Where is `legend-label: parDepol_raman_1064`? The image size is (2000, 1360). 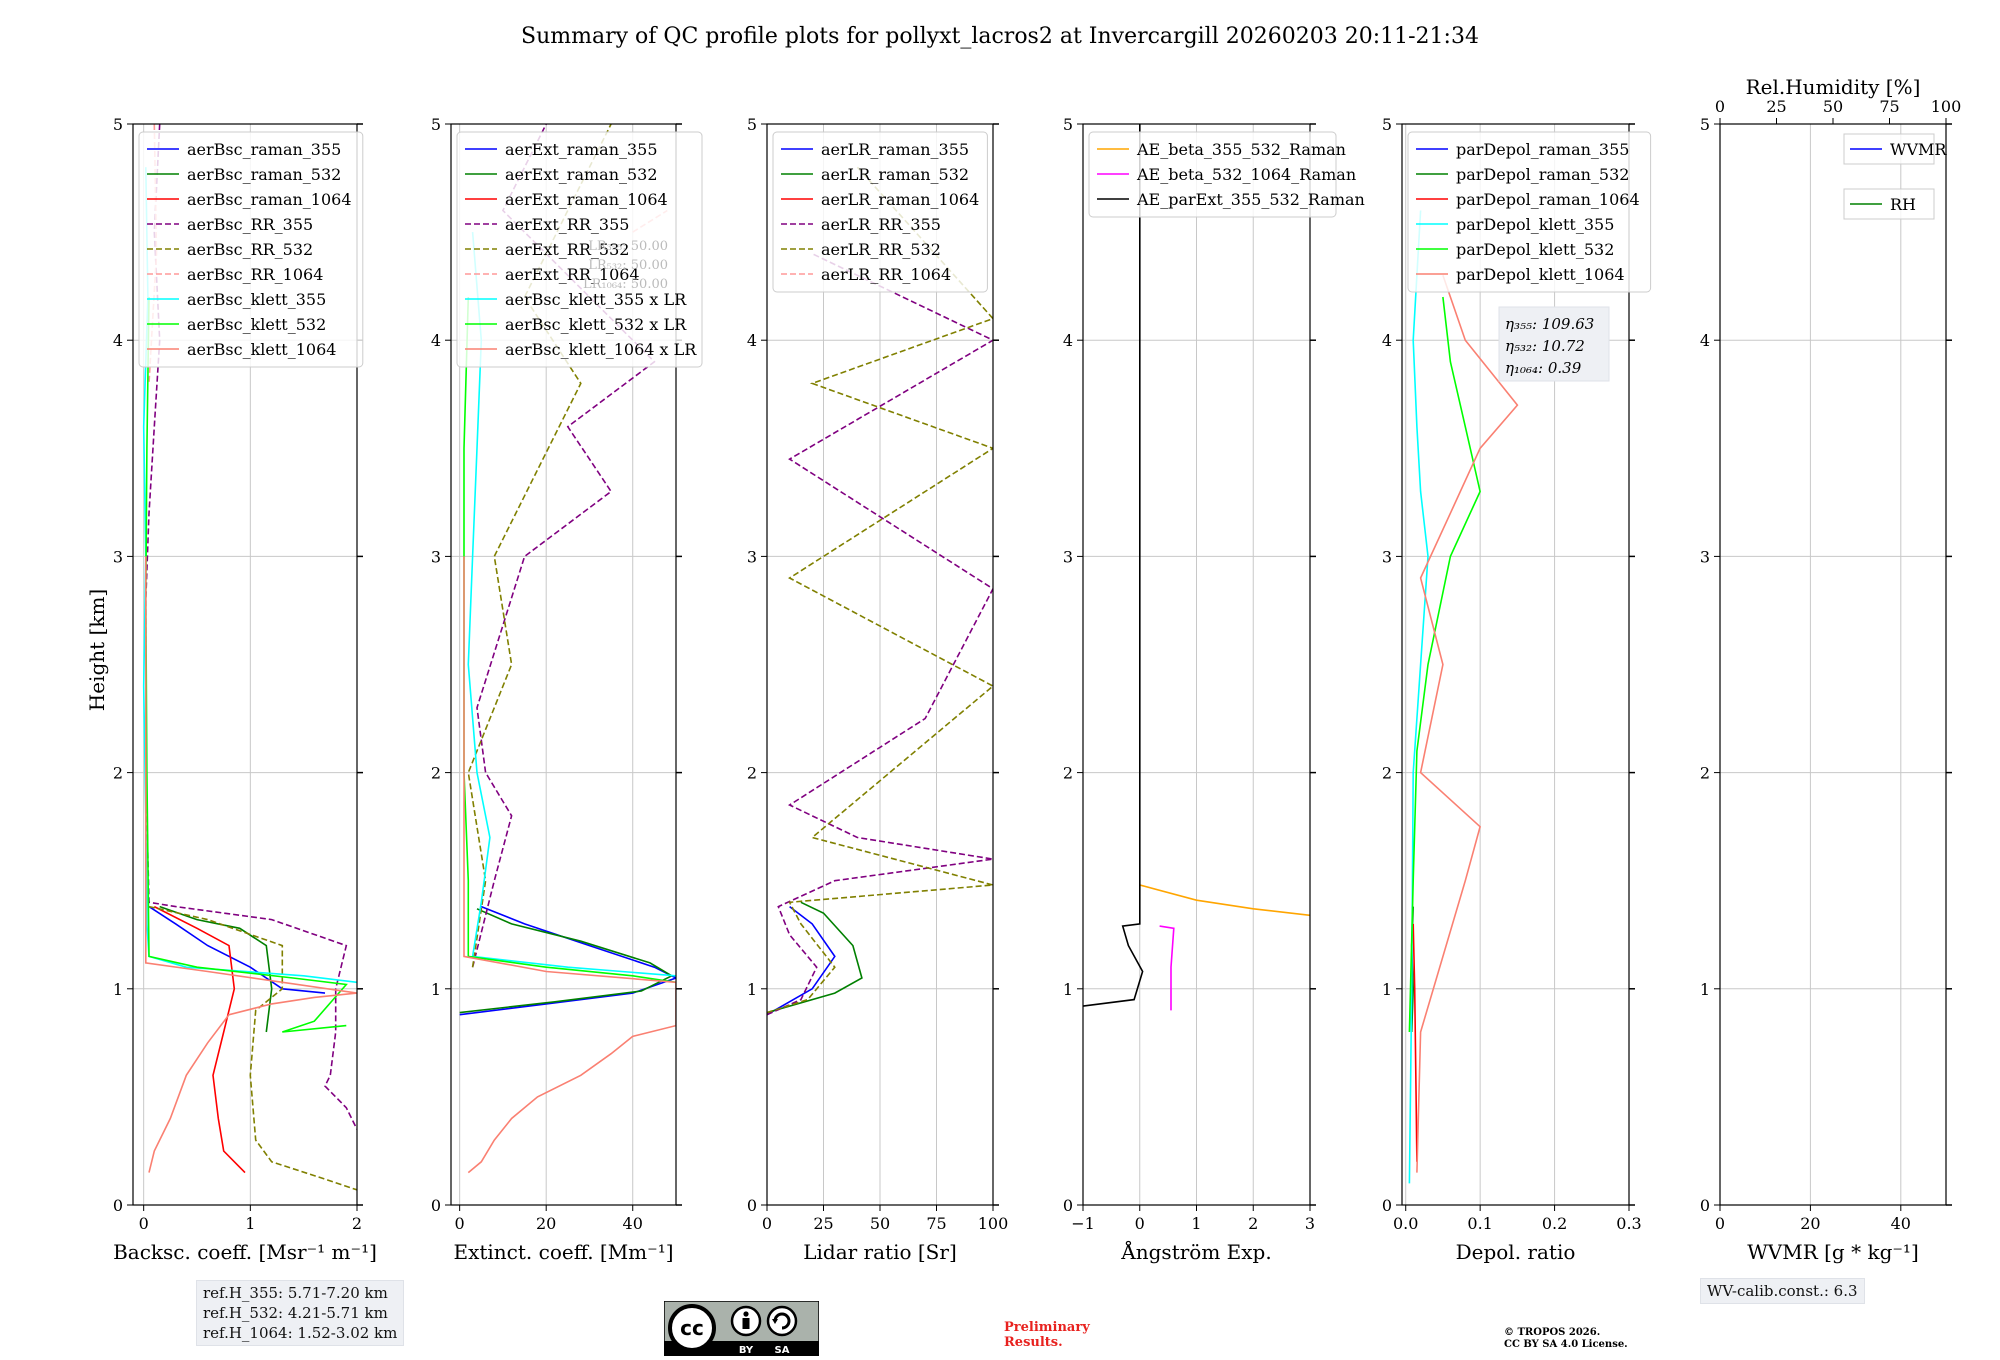 legend-label: parDepol_raman_1064 is located at coordinates (1548, 199).